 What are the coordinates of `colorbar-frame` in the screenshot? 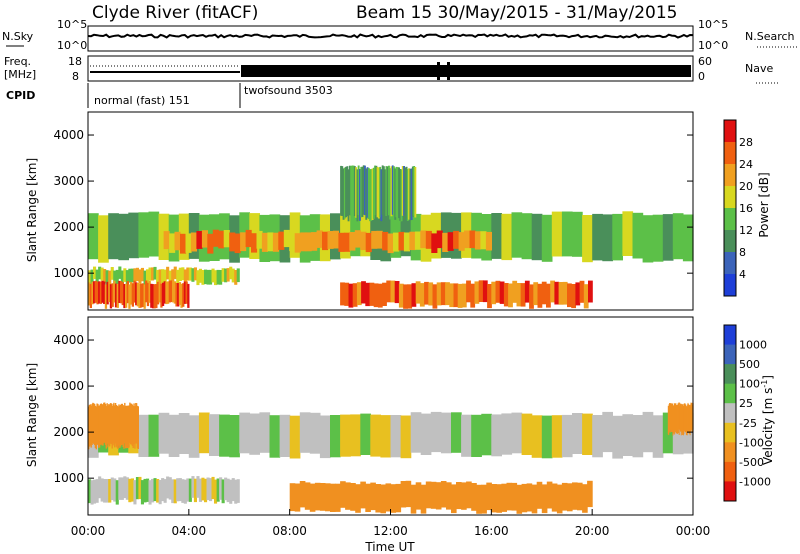 It's located at (730, 208).